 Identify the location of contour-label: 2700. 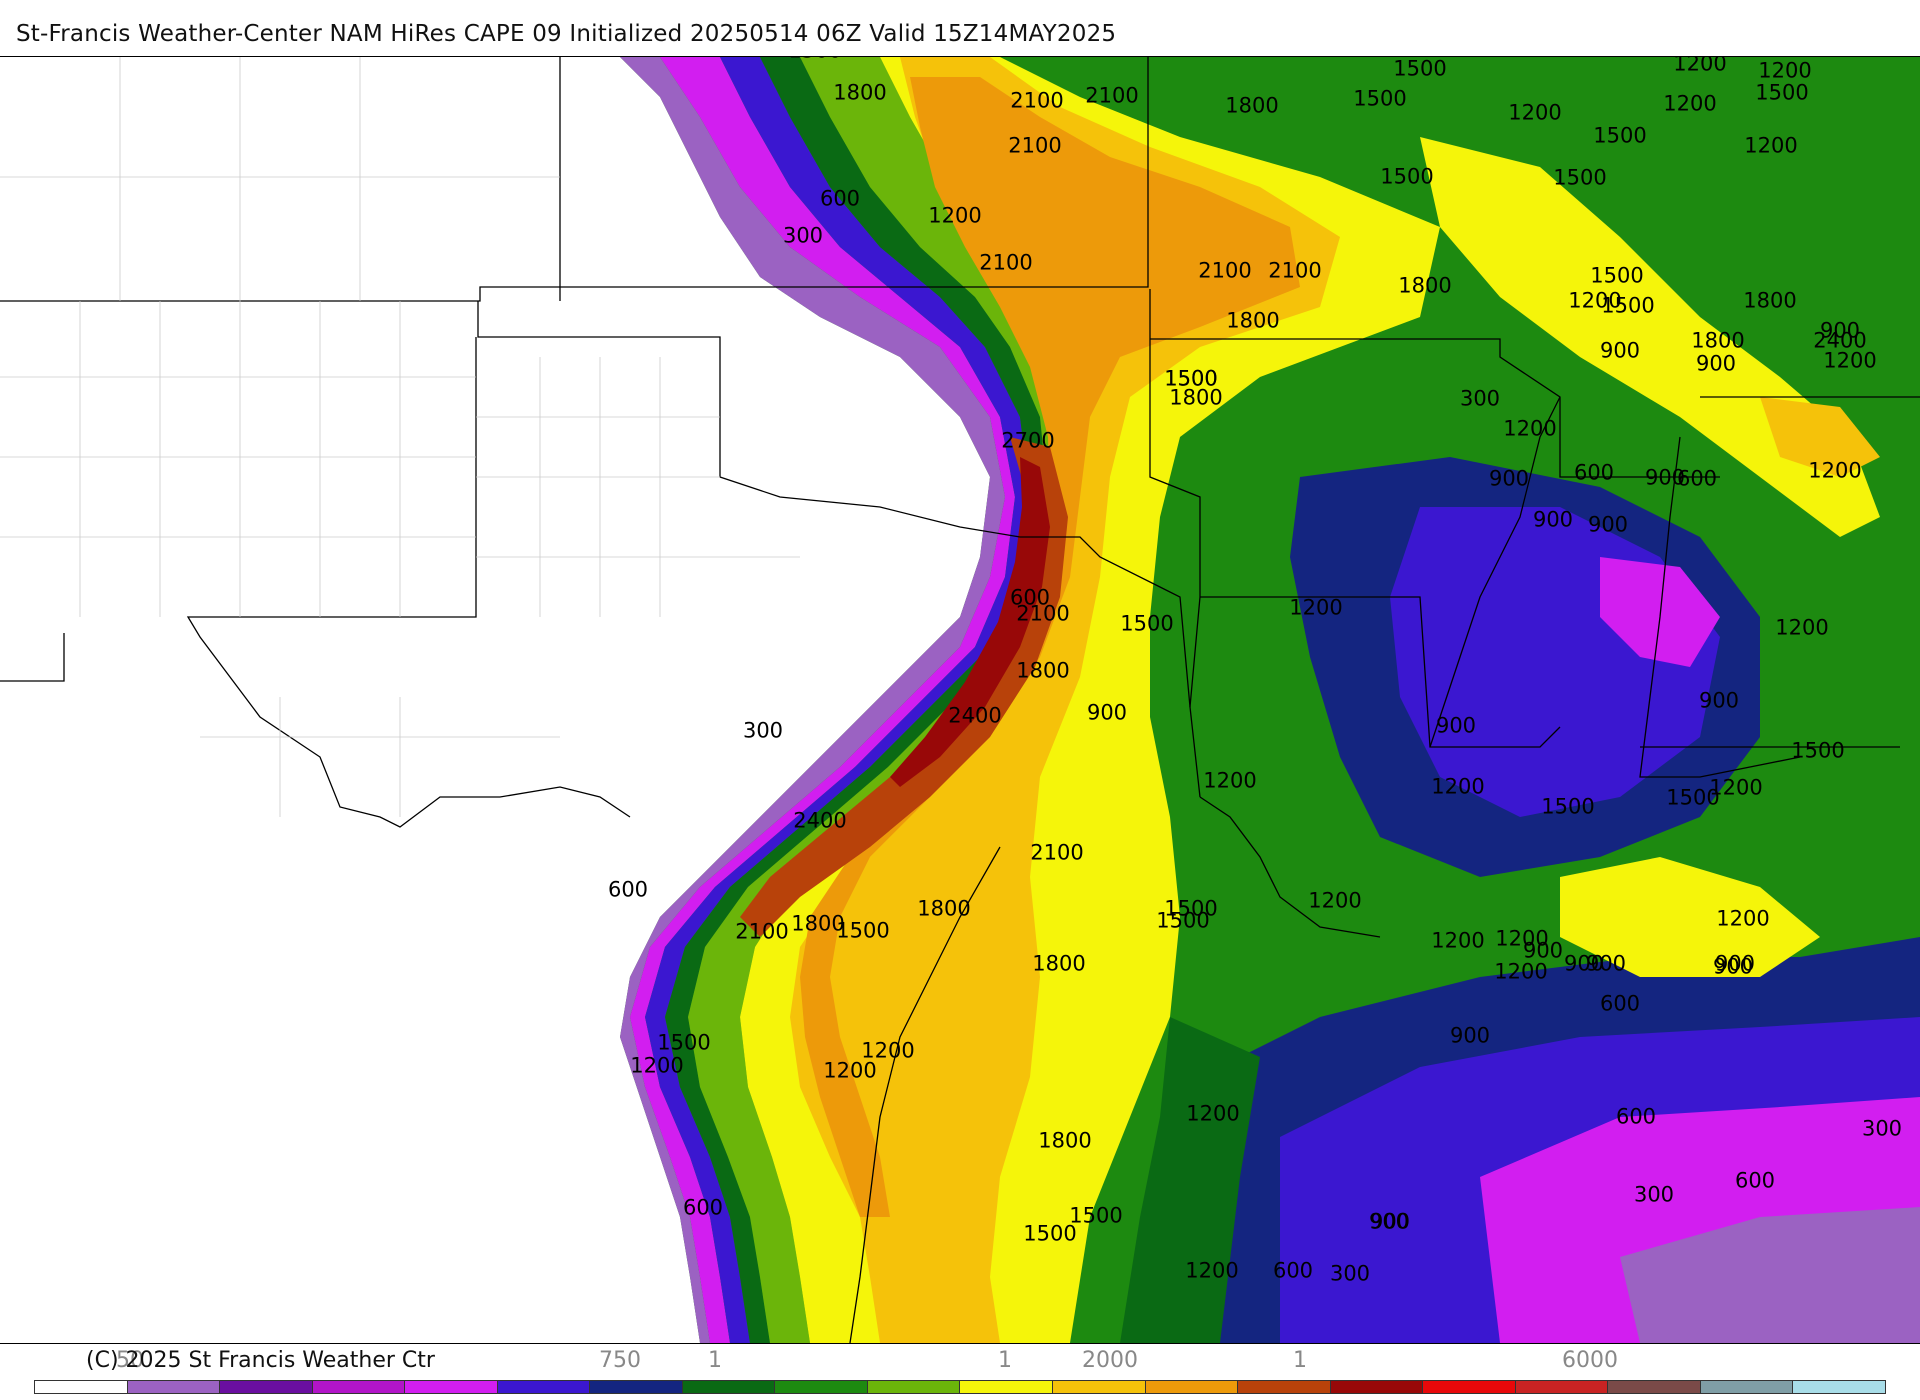
(1028, 440).